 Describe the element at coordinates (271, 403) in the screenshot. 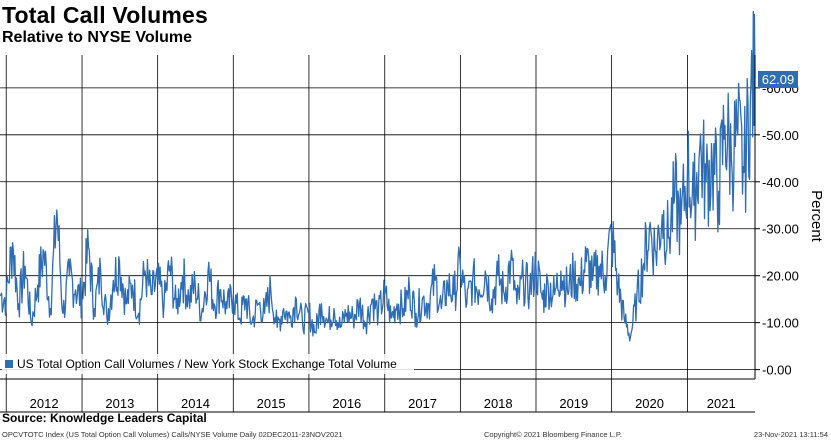

I see `x-tick-label: 2015` at that location.